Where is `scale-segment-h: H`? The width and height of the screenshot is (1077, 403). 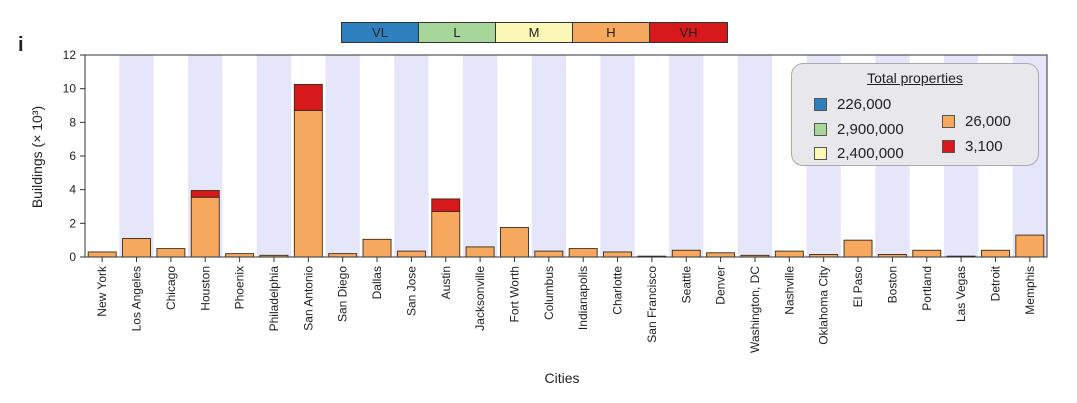
scale-segment-h: H is located at coordinates (611, 32).